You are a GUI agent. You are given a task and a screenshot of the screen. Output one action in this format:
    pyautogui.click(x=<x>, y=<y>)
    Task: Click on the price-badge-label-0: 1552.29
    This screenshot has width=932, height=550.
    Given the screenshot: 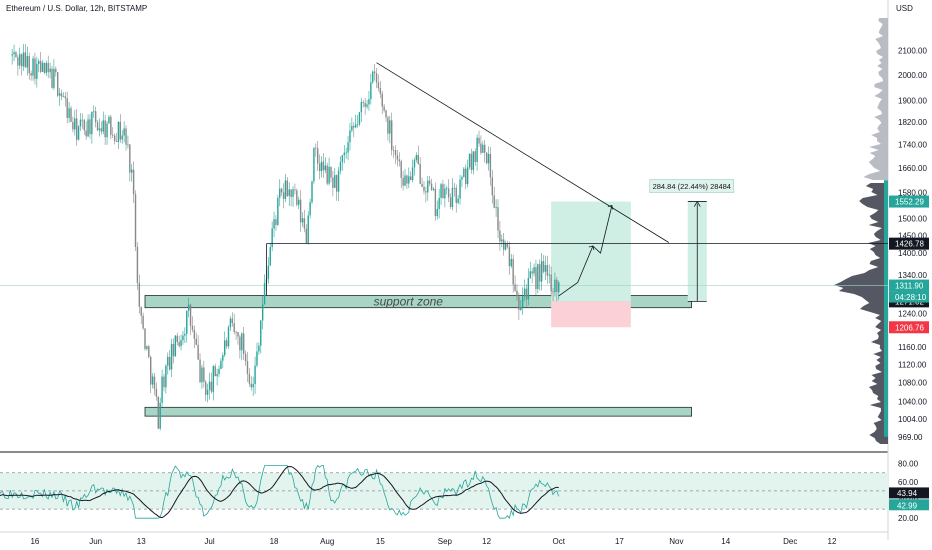 What is the action you would take?
    pyautogui.click(x=909, y=202)
    